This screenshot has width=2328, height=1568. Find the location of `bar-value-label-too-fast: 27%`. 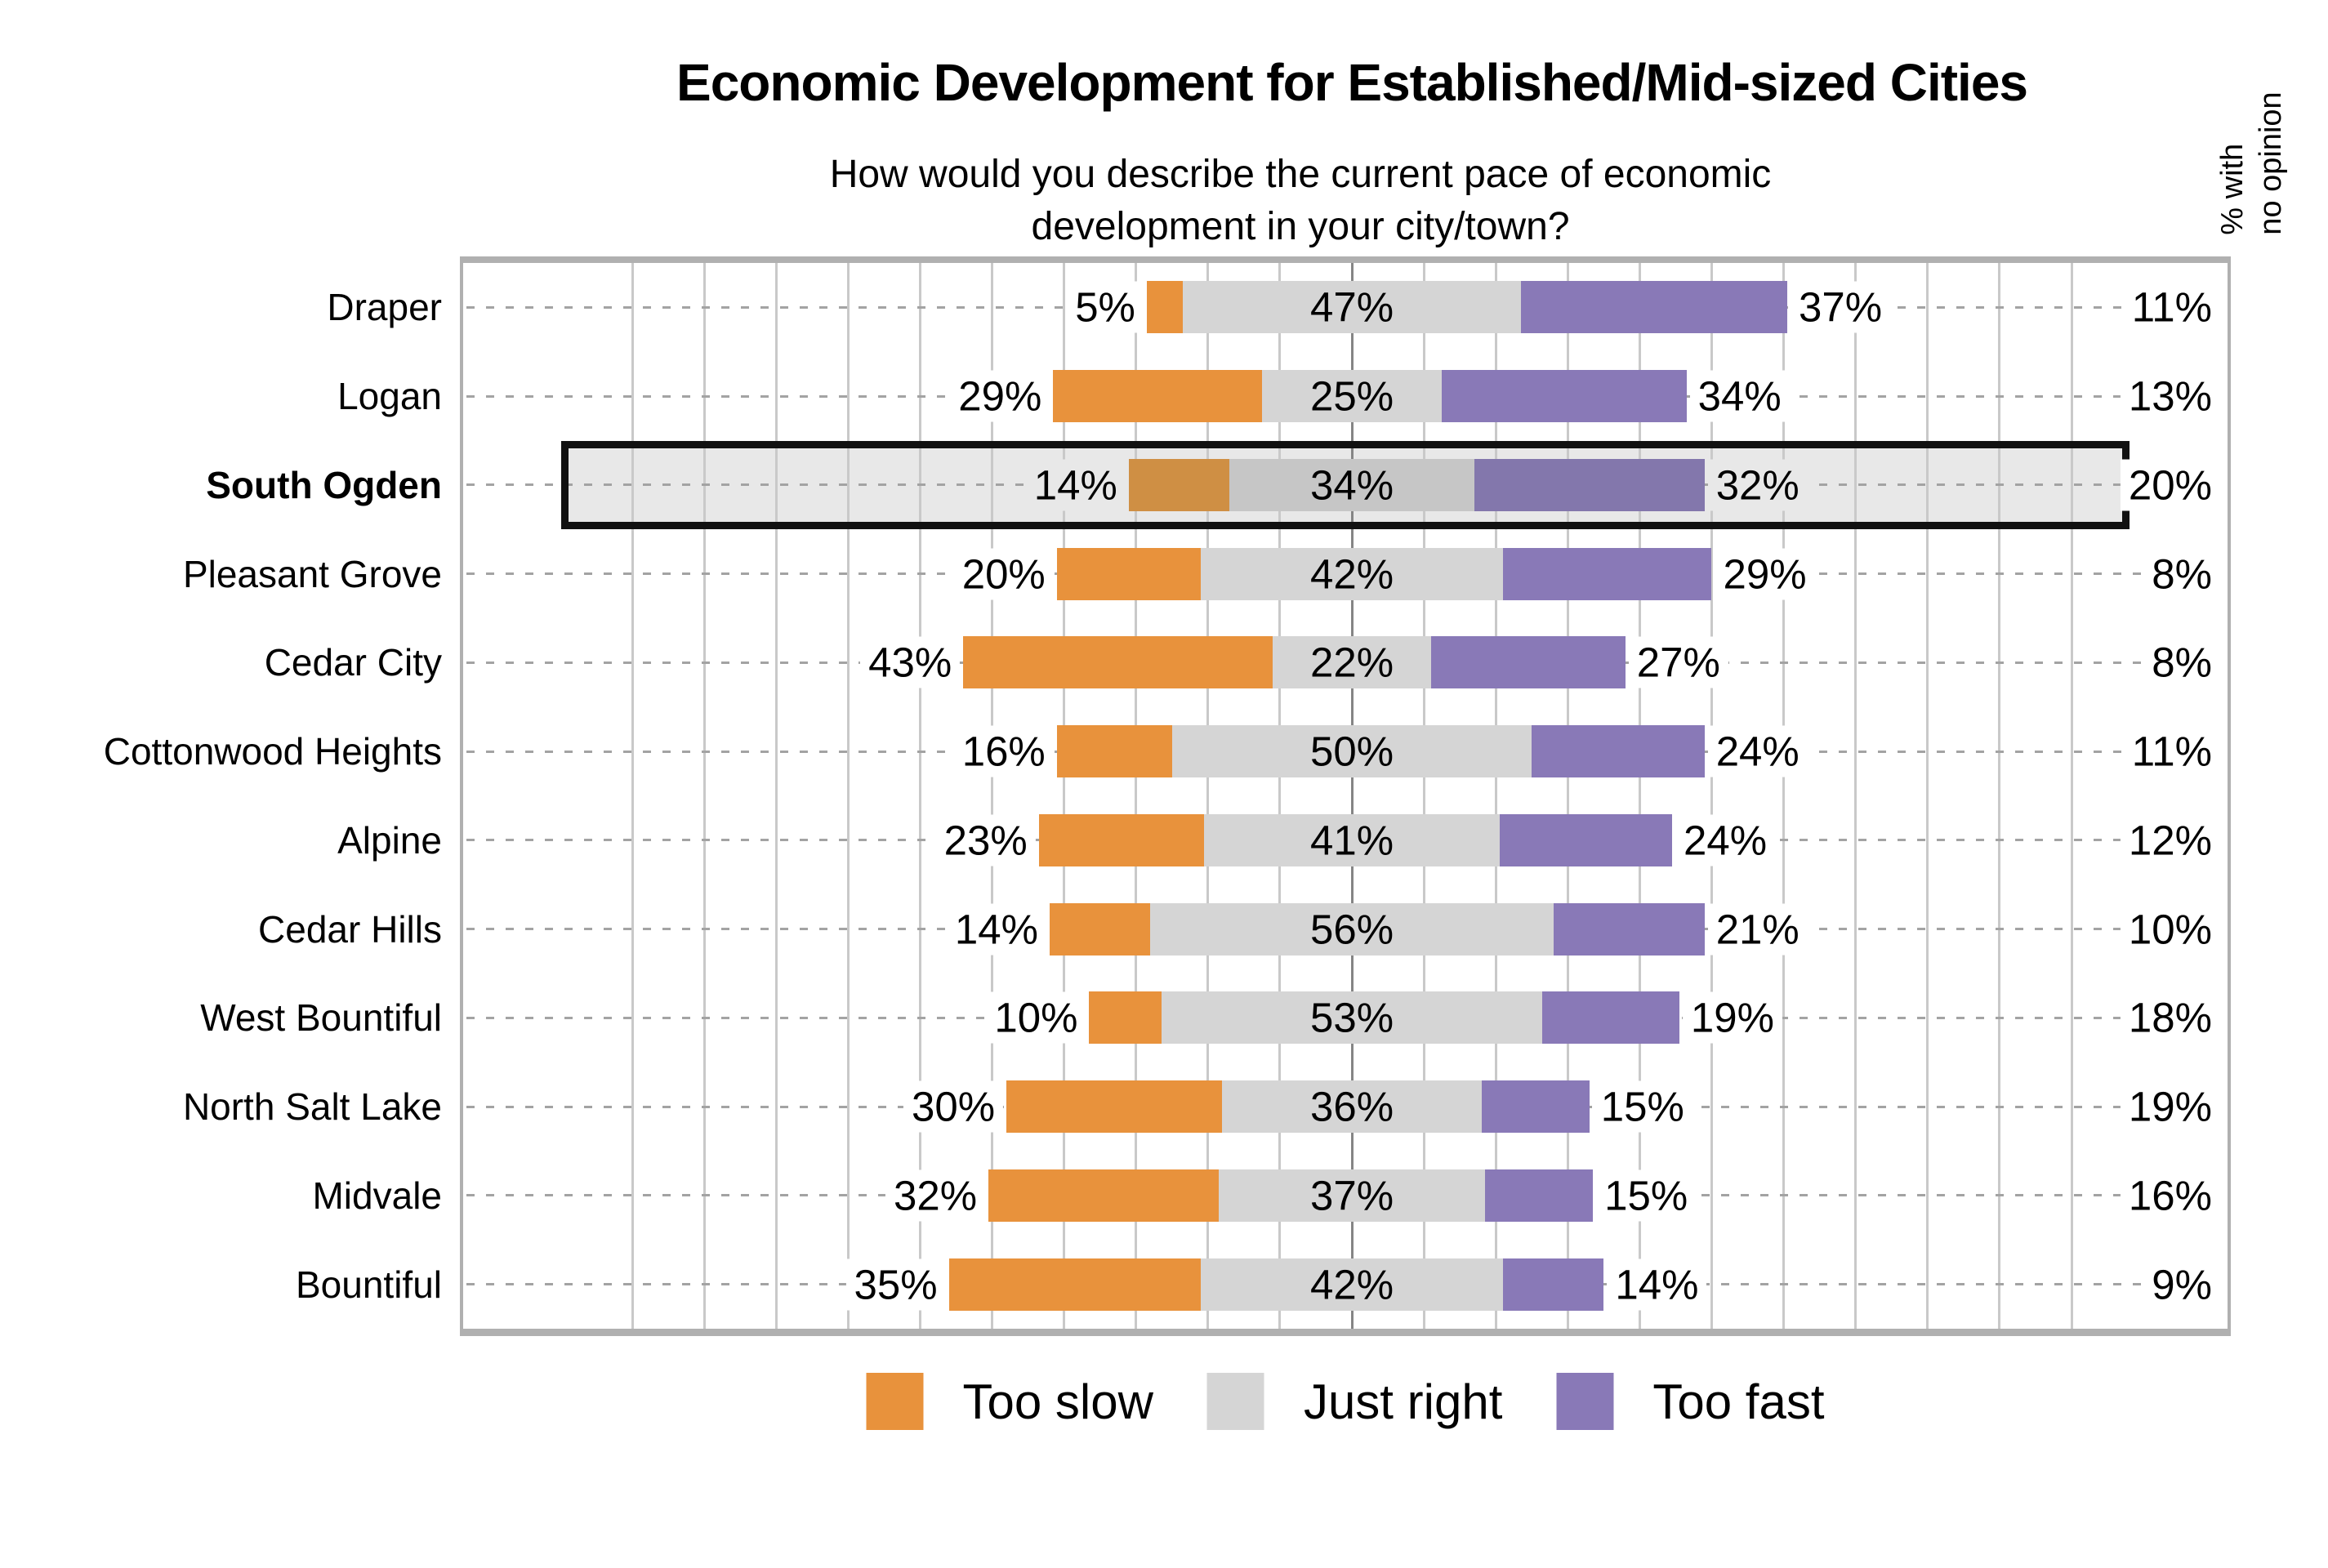

bar-value-label-too-fast: 27% is located at coordinates (1678, 662).